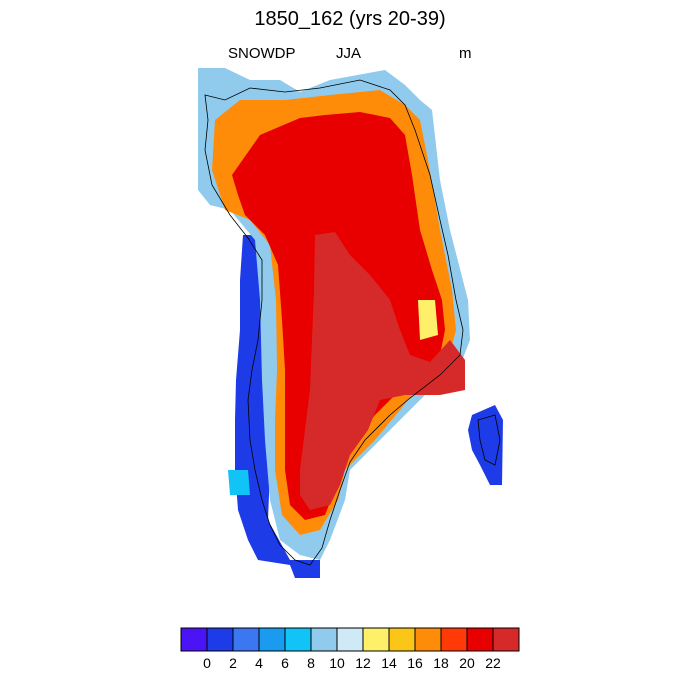 This screenshot has width=700, height=700. Describe the element at coordinates (465, 53) in the screenshot. I see `units-label: m` at that location.